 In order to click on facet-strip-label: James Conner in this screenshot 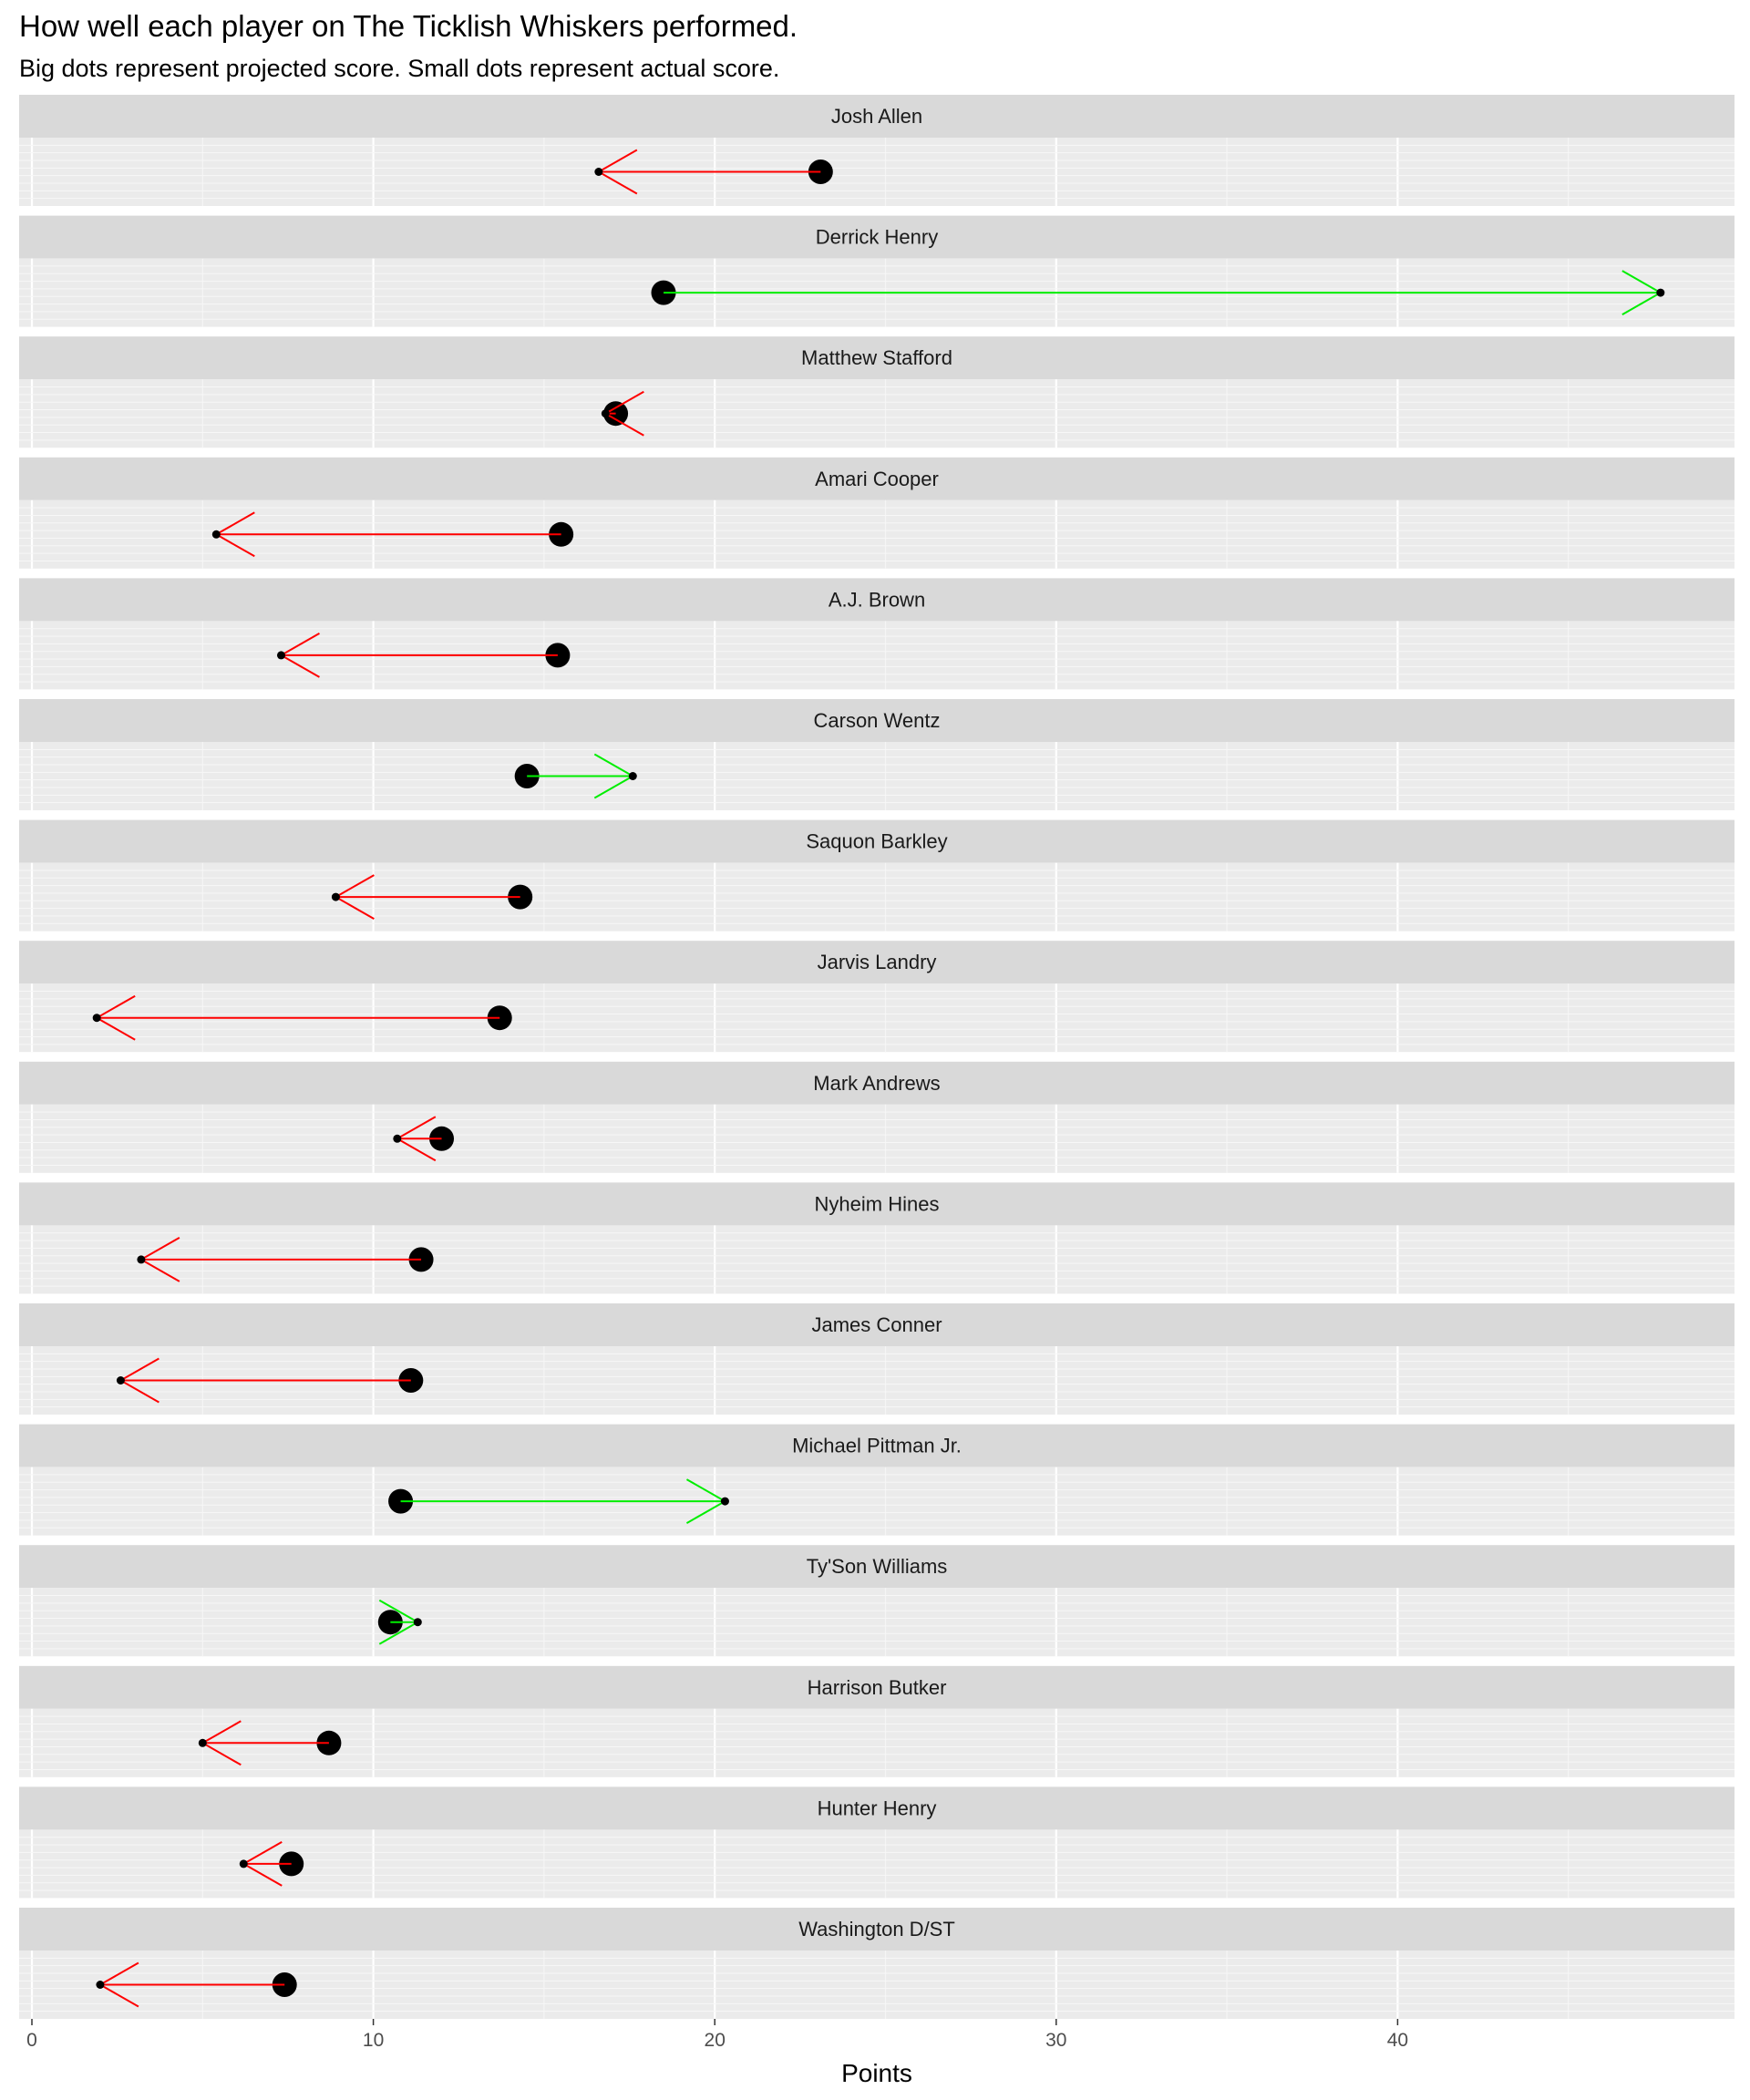, I will do `click(877, 1324)`.